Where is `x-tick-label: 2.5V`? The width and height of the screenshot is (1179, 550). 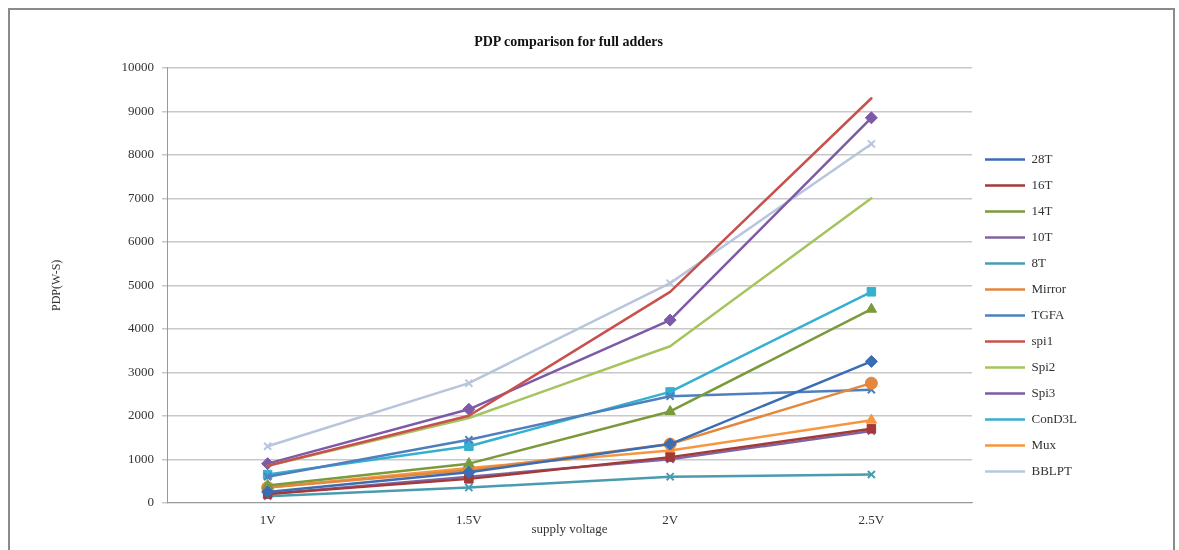 x-tick-label: 2.5V is located at coordinates (871, 520).